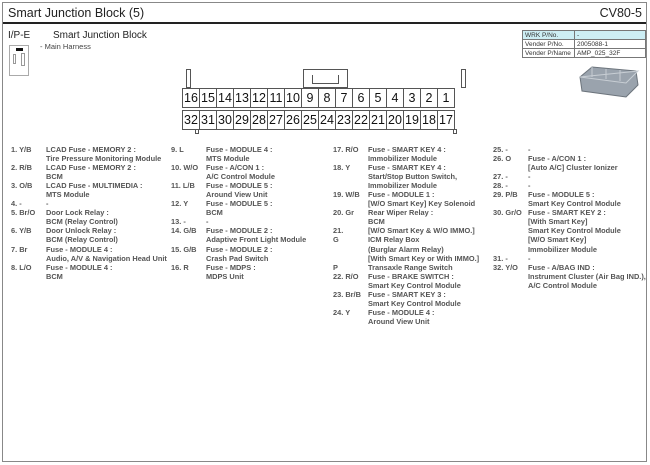 Image resolution: width=650 pixels, height=465 pixels. What do you see at coordinates (412, 98) in the screenshot?
I see `pin-cell: 3` at bounding box center [412, 98].